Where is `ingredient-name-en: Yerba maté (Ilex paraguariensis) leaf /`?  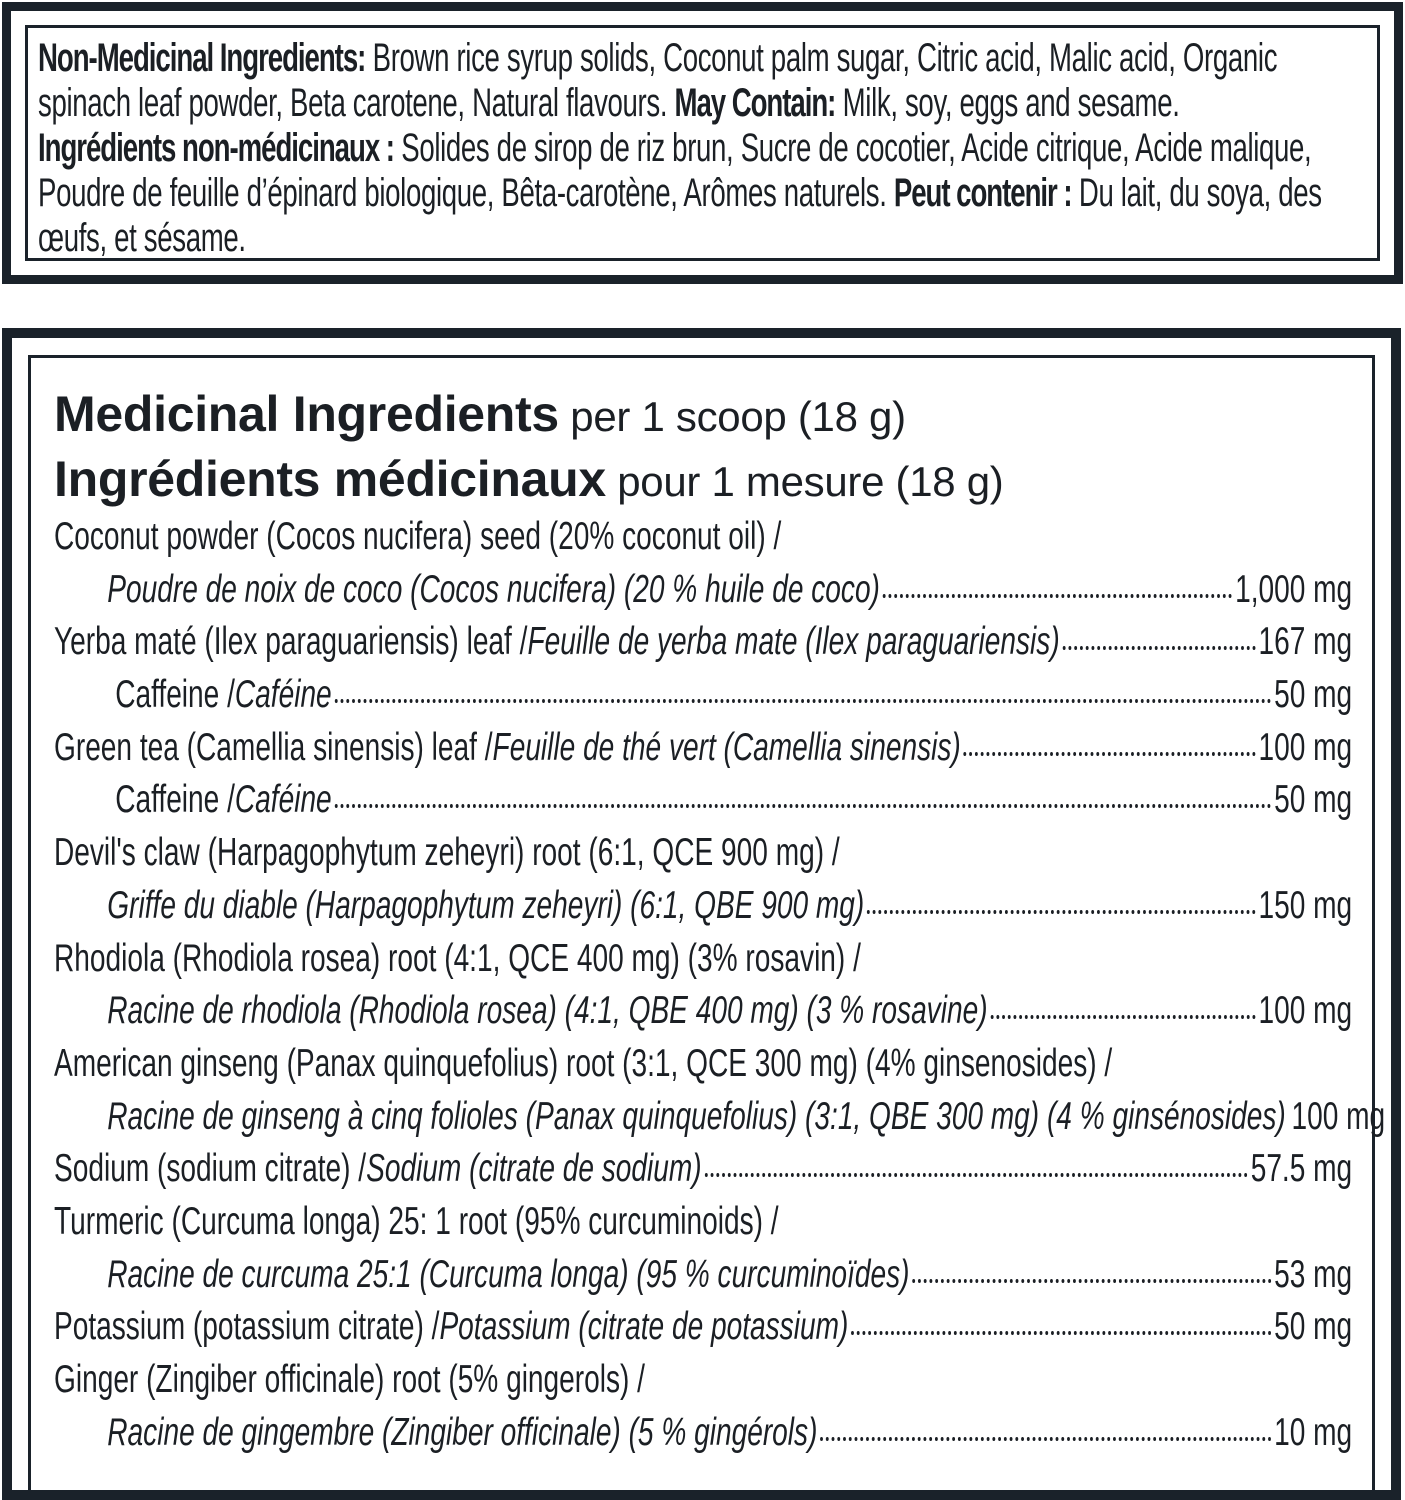 ingredient-name-en: Yerba maté (Ilex paraguariensis) leaf / is located at coordinates (291, 642).